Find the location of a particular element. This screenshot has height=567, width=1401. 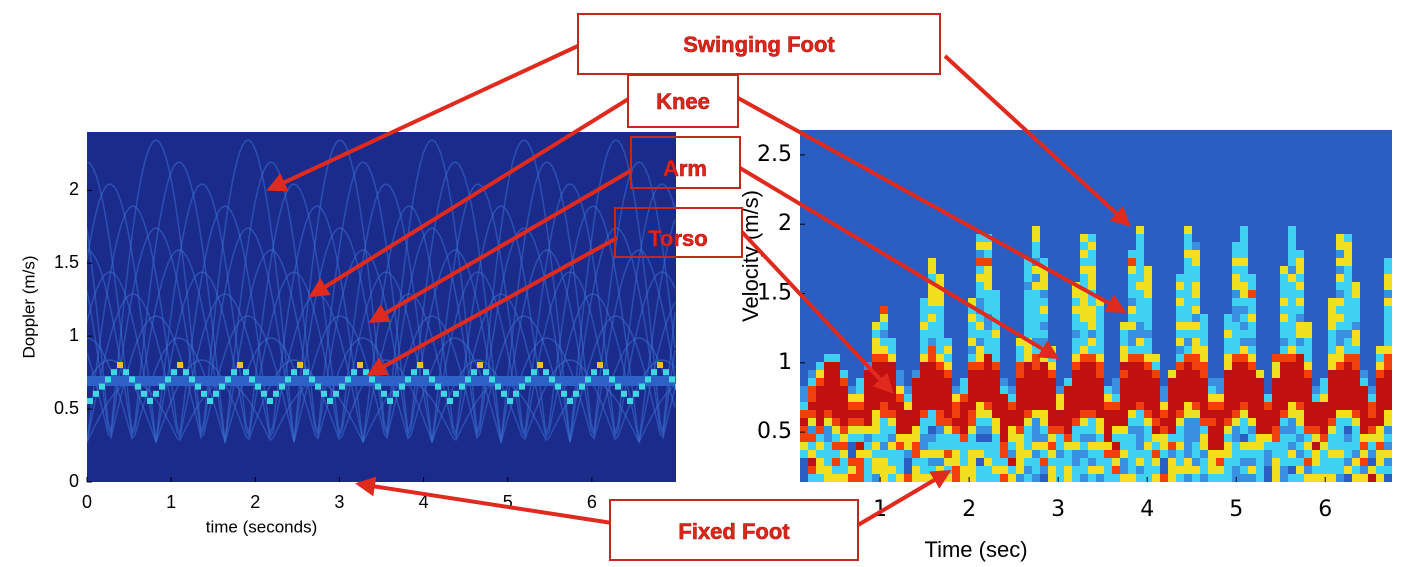

annotation: Knee is located at coordinates (683, 101).